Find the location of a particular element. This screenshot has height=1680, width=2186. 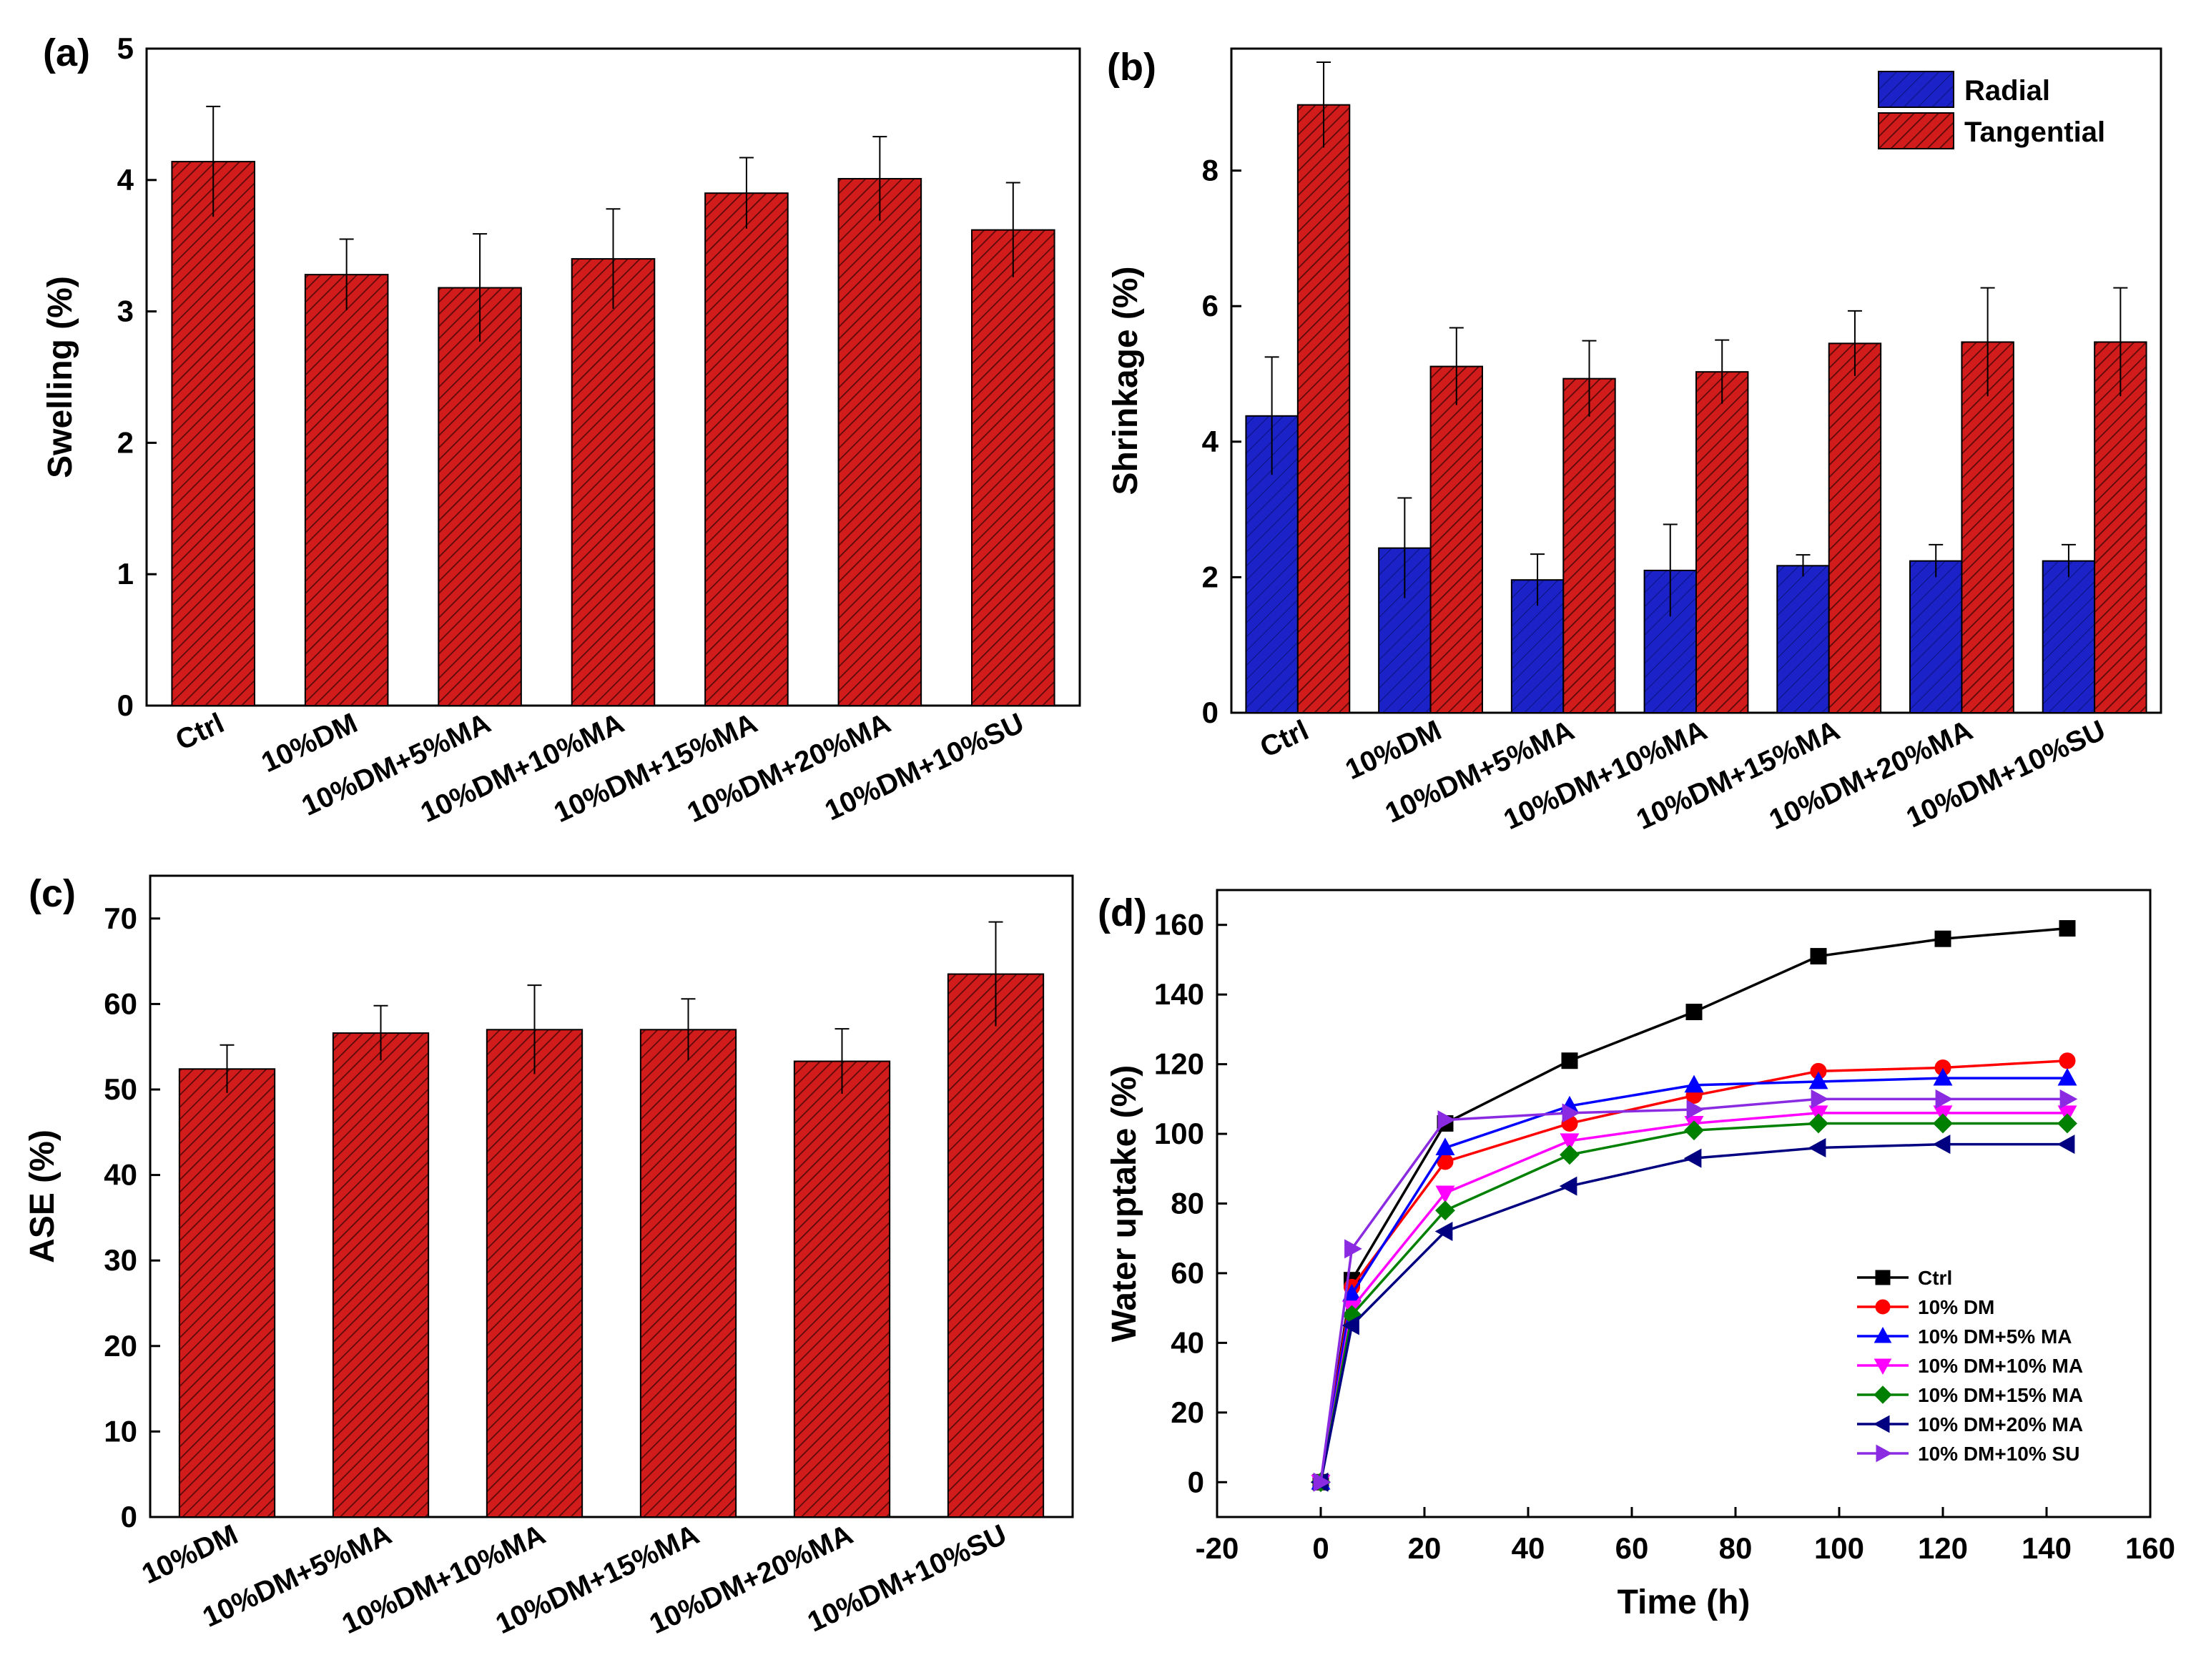

a-category-label: 10%DM is located at coordinates (310, 743).